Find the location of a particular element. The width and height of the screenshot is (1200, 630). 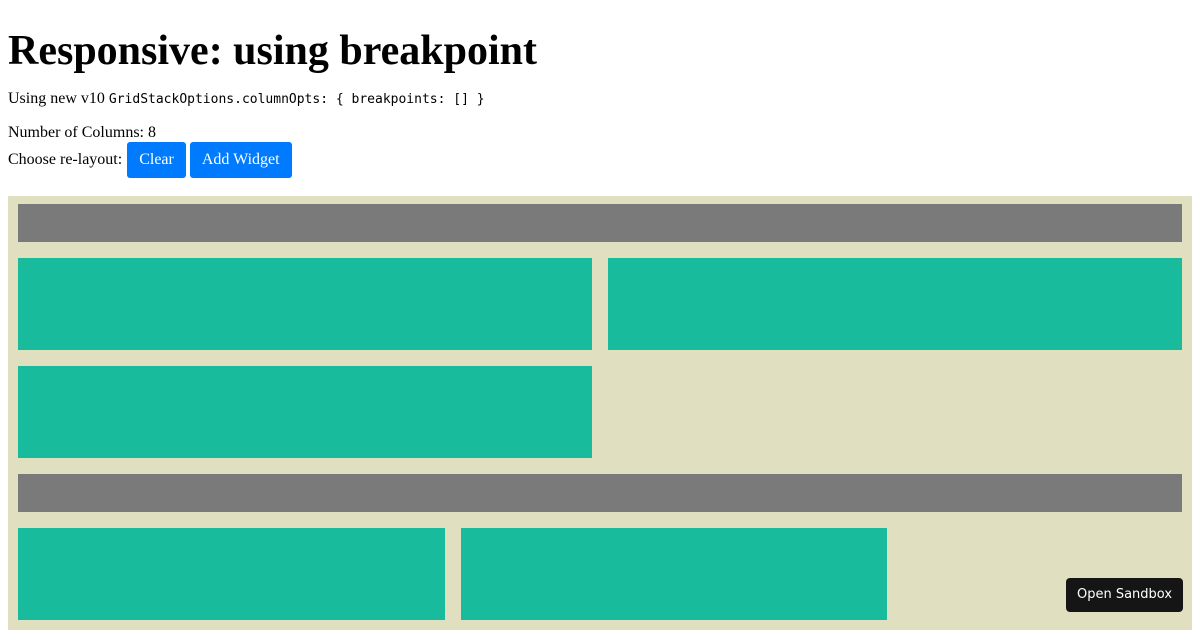

add-widget-button: Add Widget is located at coordinates (240, 160).